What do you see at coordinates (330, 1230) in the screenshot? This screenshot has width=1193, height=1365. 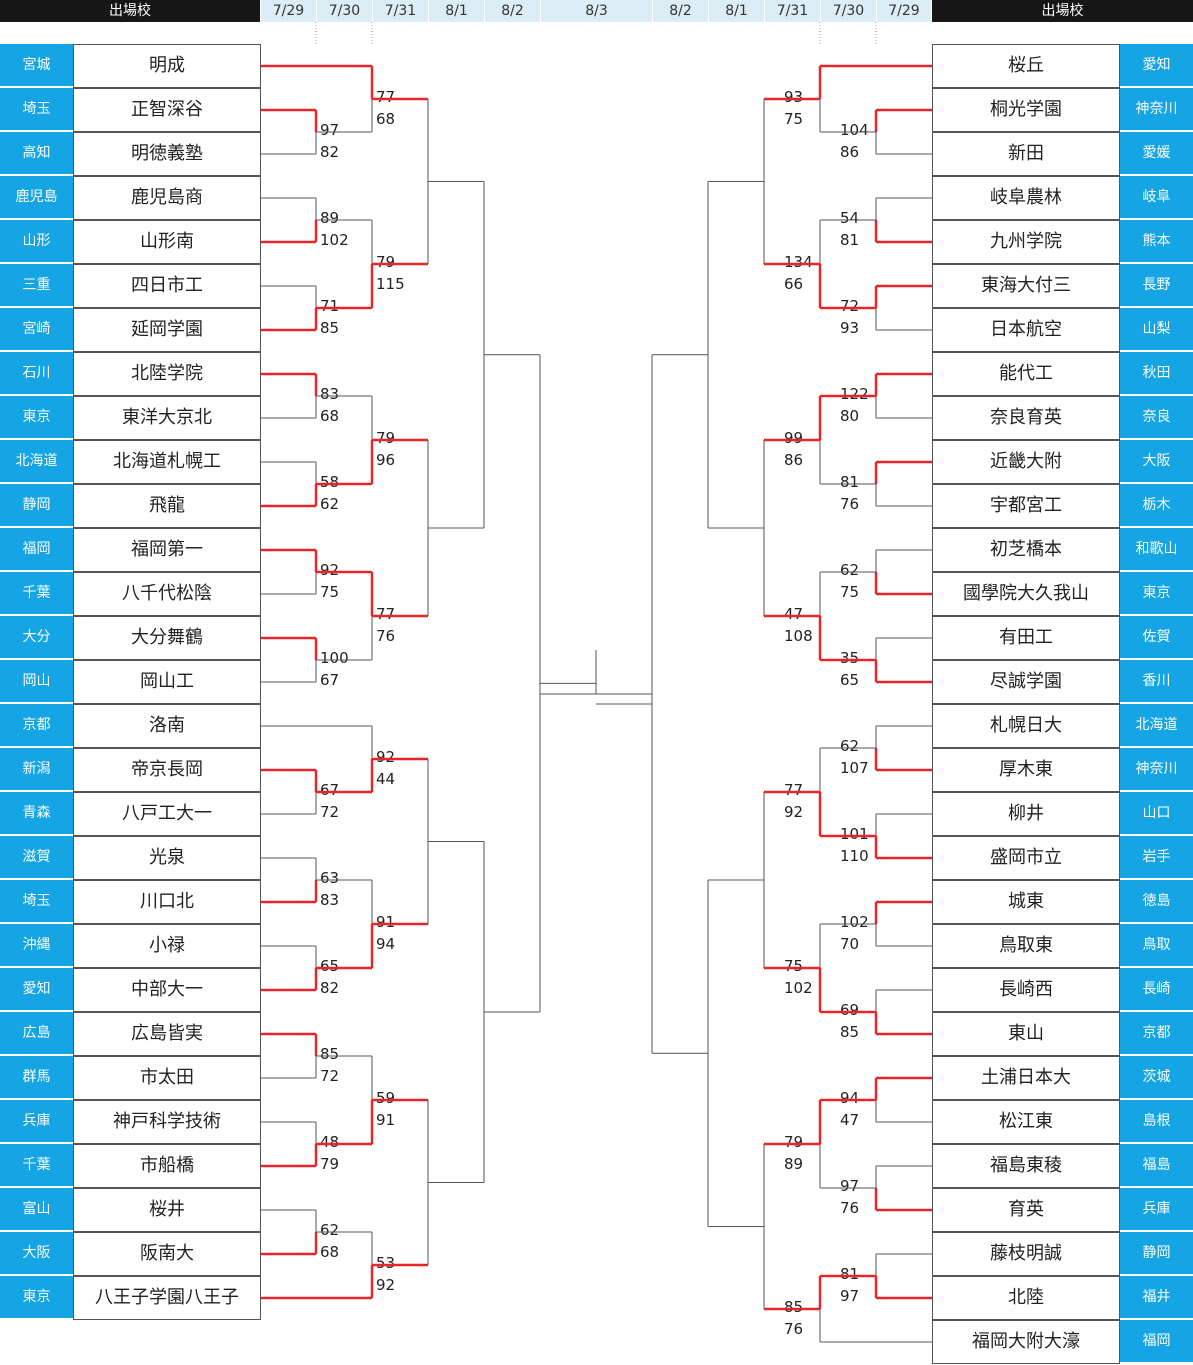 I see `left-score-top: 62` at bounding box center [330, 1230].